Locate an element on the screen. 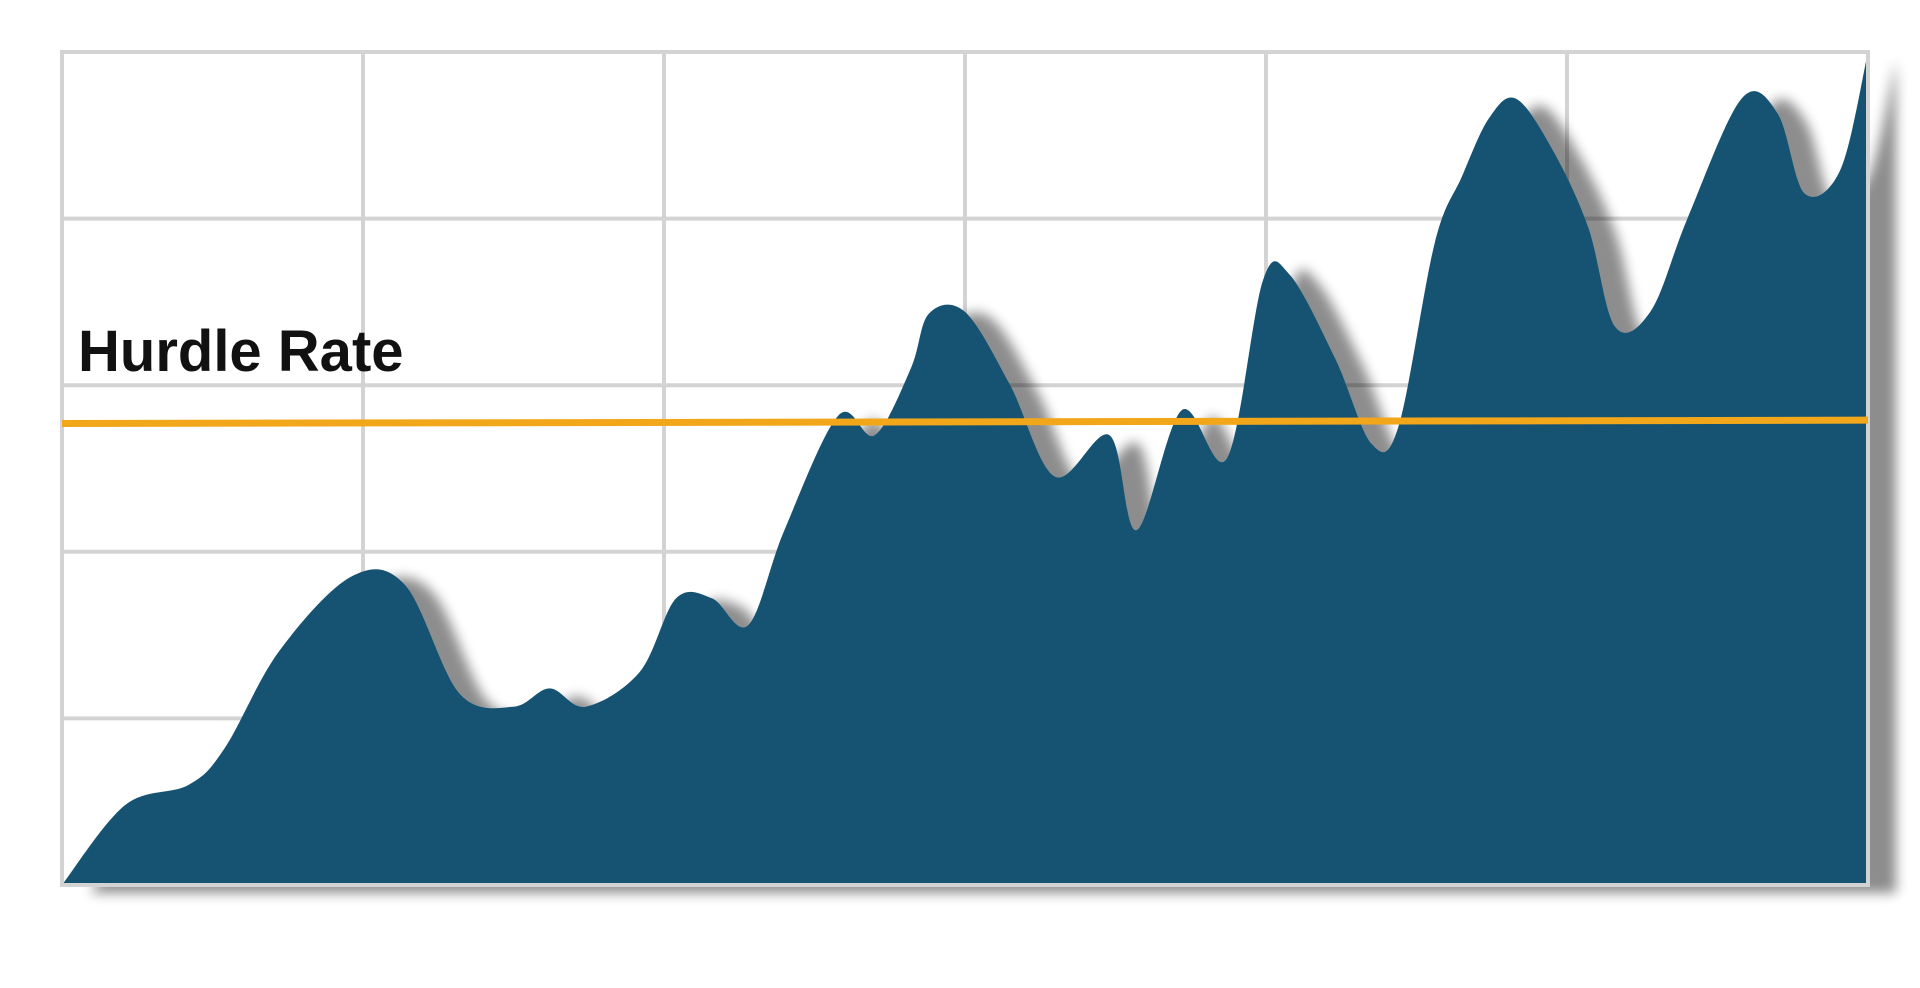  annotation-layer: Hurdle Rate is located at coordinates (965, 373).